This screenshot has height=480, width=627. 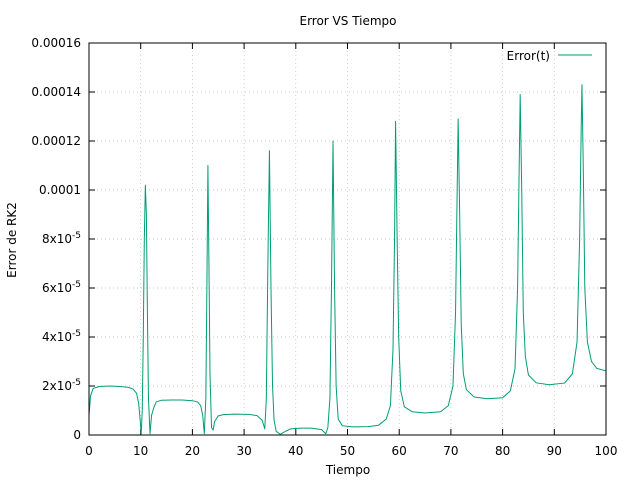 I want to click on x-tick-label: 10, so click(x=140, y=451).